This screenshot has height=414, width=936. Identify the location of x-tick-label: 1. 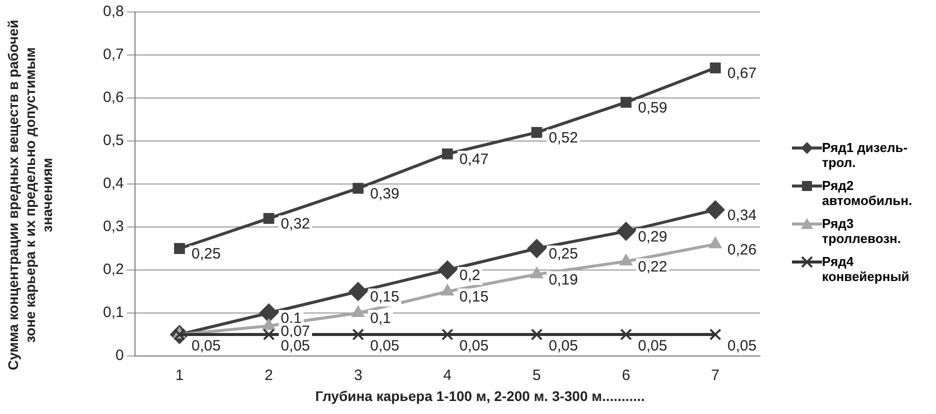
(179, 375).